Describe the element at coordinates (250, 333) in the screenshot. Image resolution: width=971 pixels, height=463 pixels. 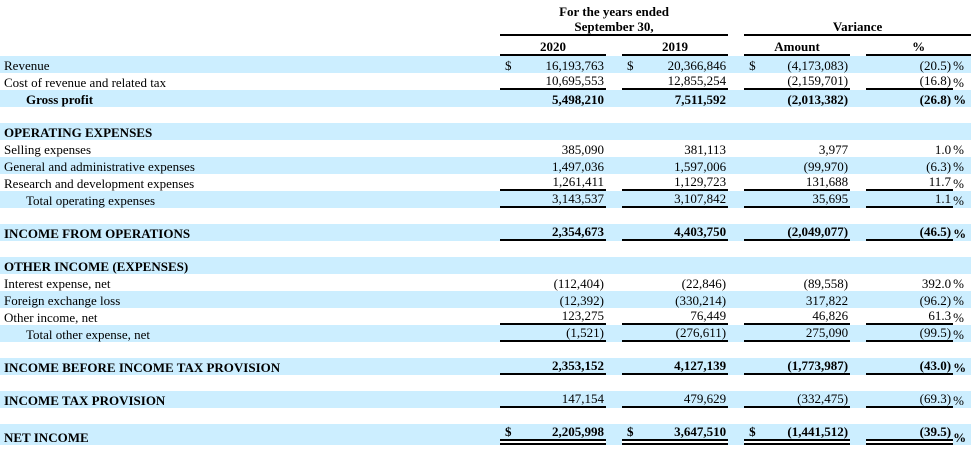
I see `row-label: Total other expense, net` at that location.